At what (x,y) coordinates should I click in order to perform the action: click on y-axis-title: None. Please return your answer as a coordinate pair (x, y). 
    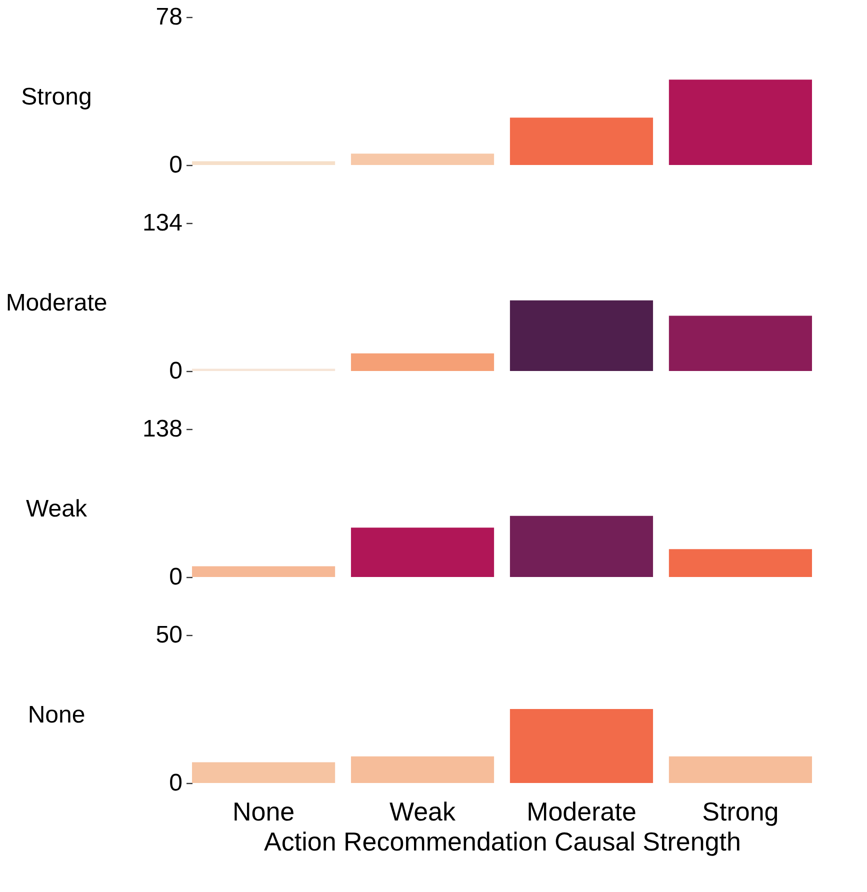
    Looking at the image, I should click on (57, 715).